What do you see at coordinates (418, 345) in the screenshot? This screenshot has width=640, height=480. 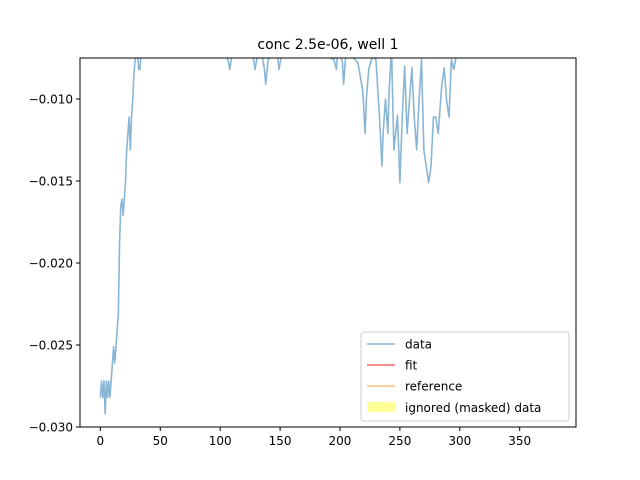 I see `legend-label-data: data` at bounding box center [418, 345].